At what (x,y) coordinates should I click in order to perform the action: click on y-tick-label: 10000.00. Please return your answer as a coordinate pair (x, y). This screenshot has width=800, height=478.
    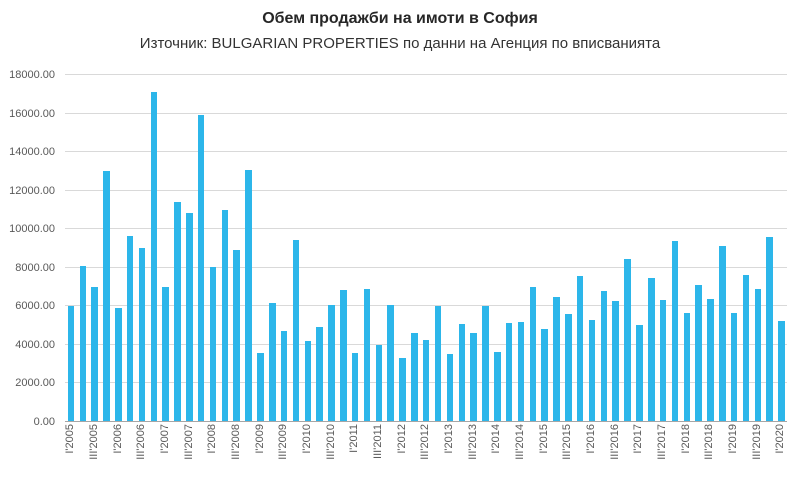
    Looking at the image, I should click on (32, 229).